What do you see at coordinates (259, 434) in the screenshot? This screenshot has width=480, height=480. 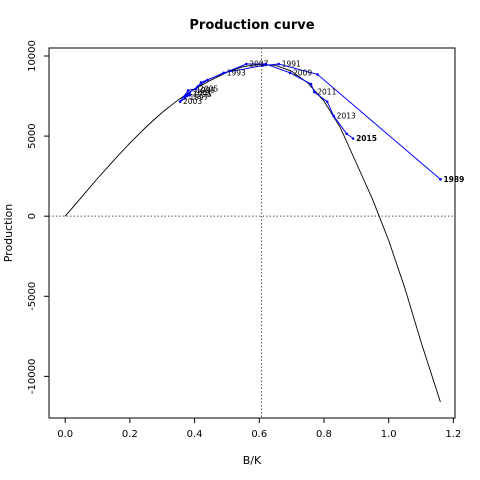 I see `x-tick-label: 0.6` at bounding box center [259, 434].